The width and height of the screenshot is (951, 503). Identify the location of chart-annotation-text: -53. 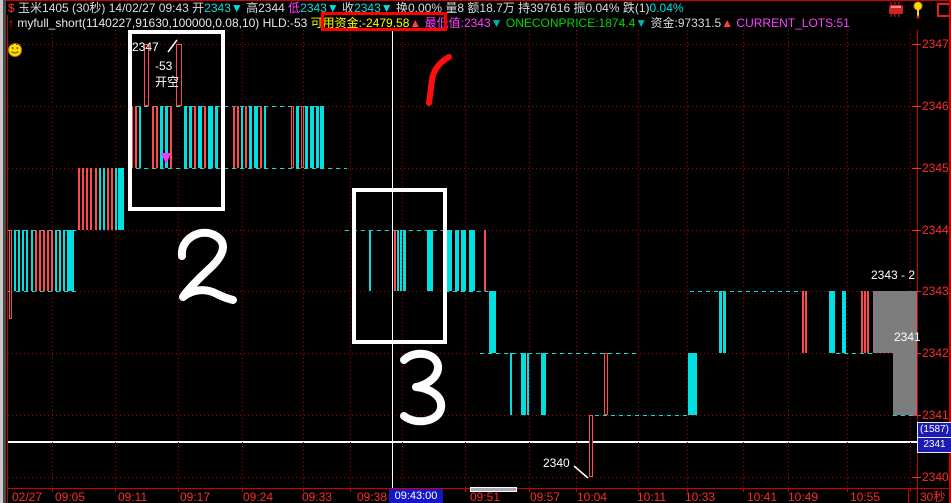
(164, 66).